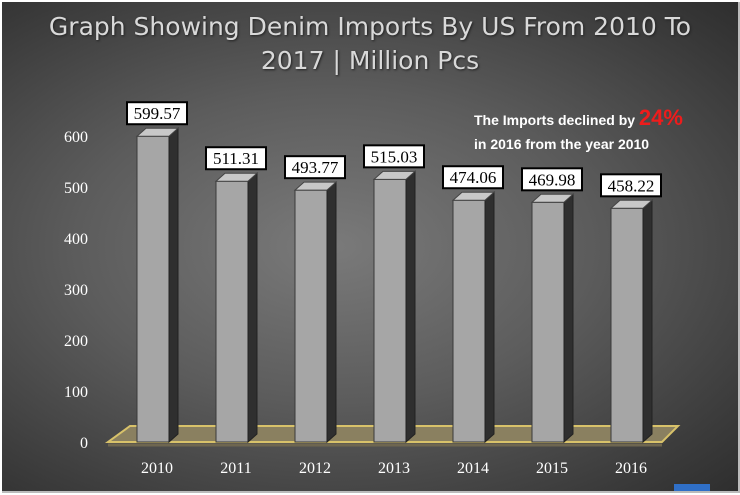  Describe the element at coordinates (473, 468) in the screenshot. I see `x-tick-label: 2014` at that location.